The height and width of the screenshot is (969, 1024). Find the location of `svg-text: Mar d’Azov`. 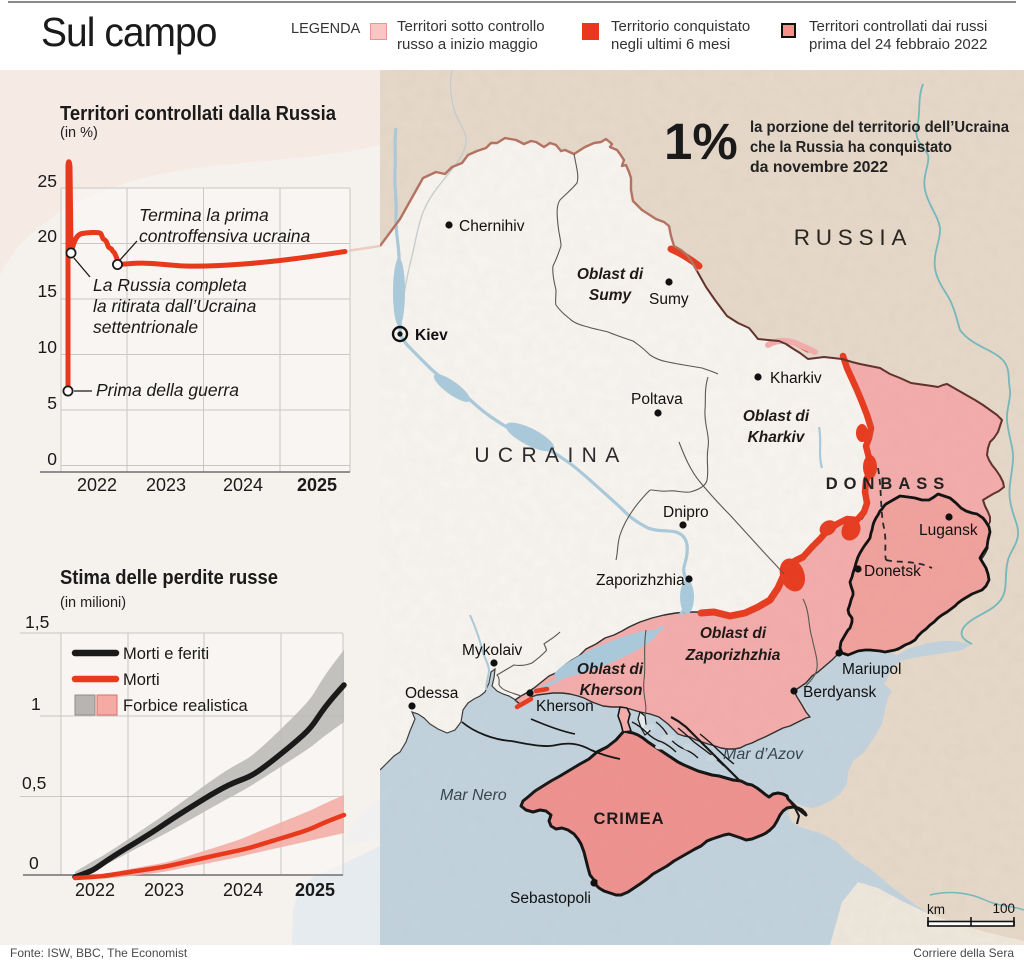

svg-text: Mar d’Azov is located at coordinates (763, 754).